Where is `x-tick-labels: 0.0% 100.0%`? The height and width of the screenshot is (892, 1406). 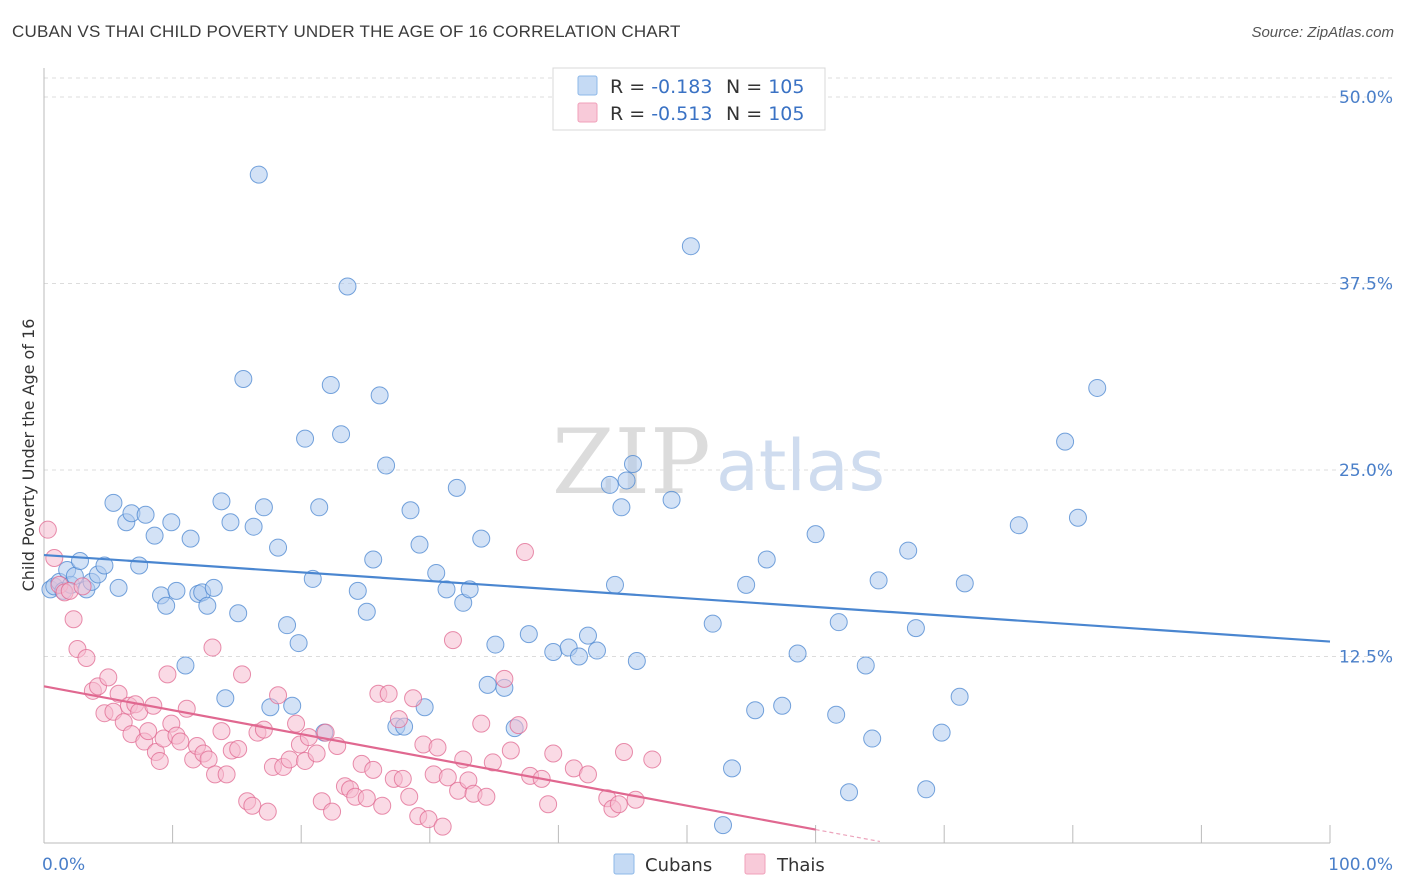 x-tick-labels: 0.0% 100.0% is located at coordinates (717, 865).